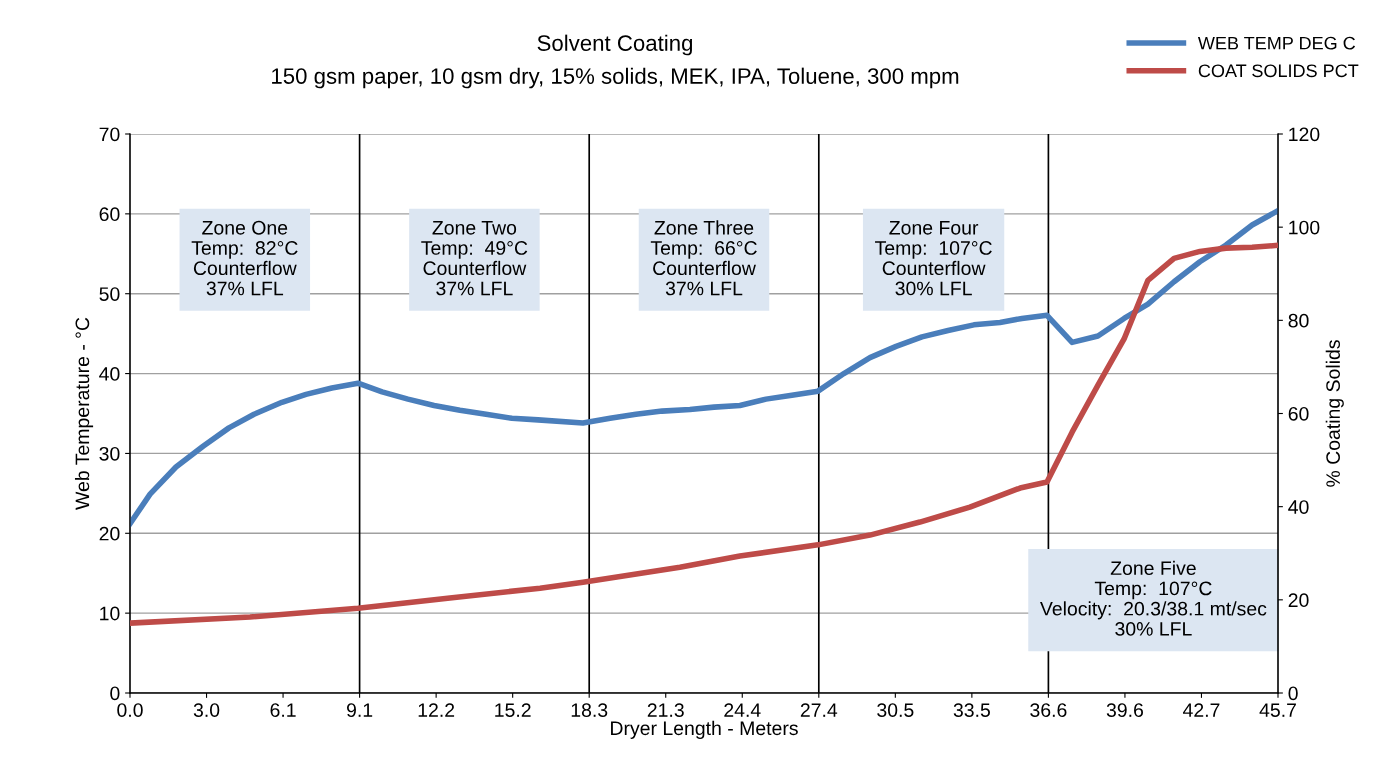  I want to click on x-tick-label: 39.6, so click(1124, 710).